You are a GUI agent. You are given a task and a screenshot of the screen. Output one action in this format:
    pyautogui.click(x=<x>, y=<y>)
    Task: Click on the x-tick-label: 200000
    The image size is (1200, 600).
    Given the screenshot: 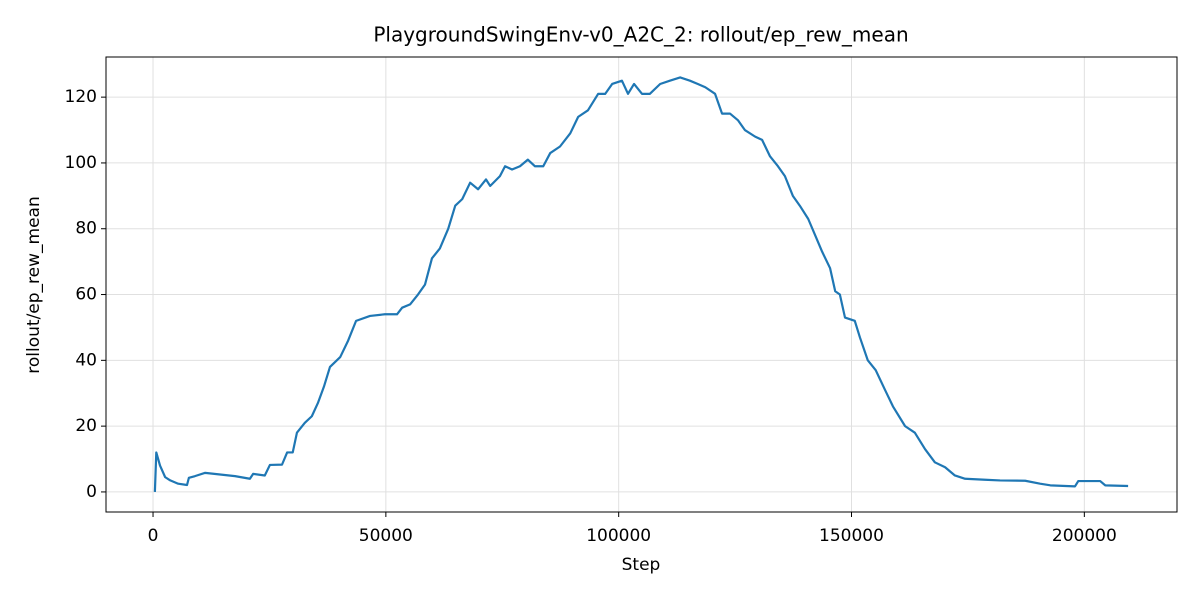 What is the action you would take?
    pyautogui.click(x=1084, y=536)
    